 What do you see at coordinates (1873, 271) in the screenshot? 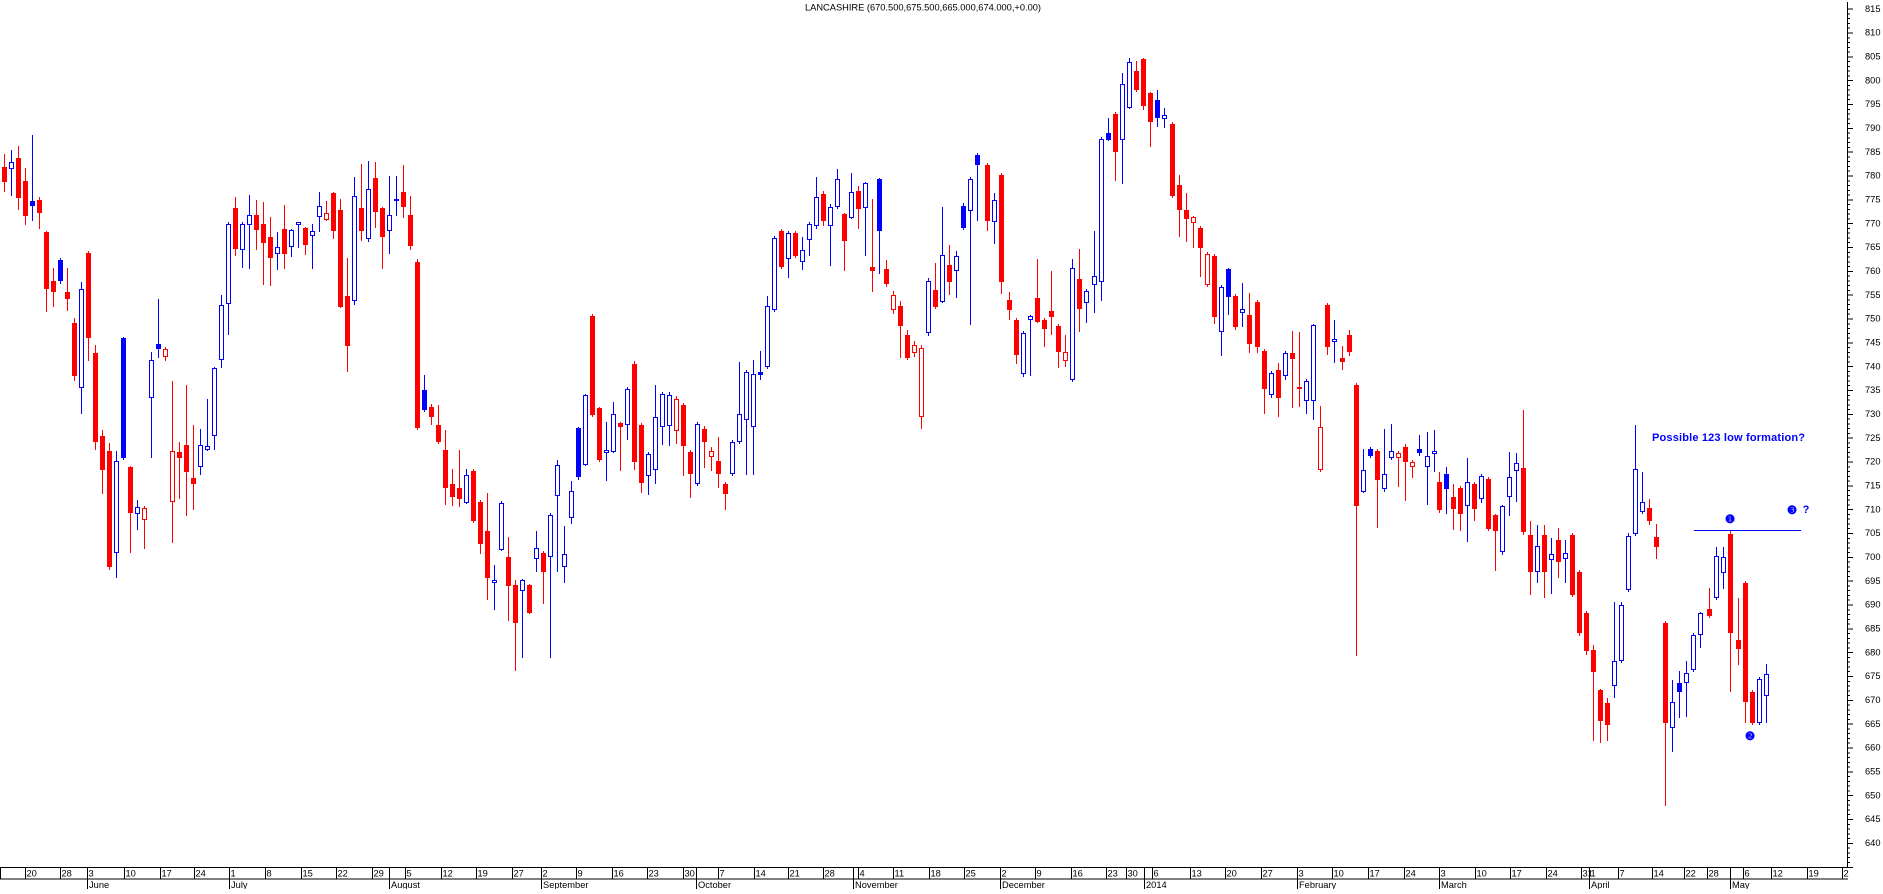
I see `svg-text: 760` at bounding box center [1873, 271].